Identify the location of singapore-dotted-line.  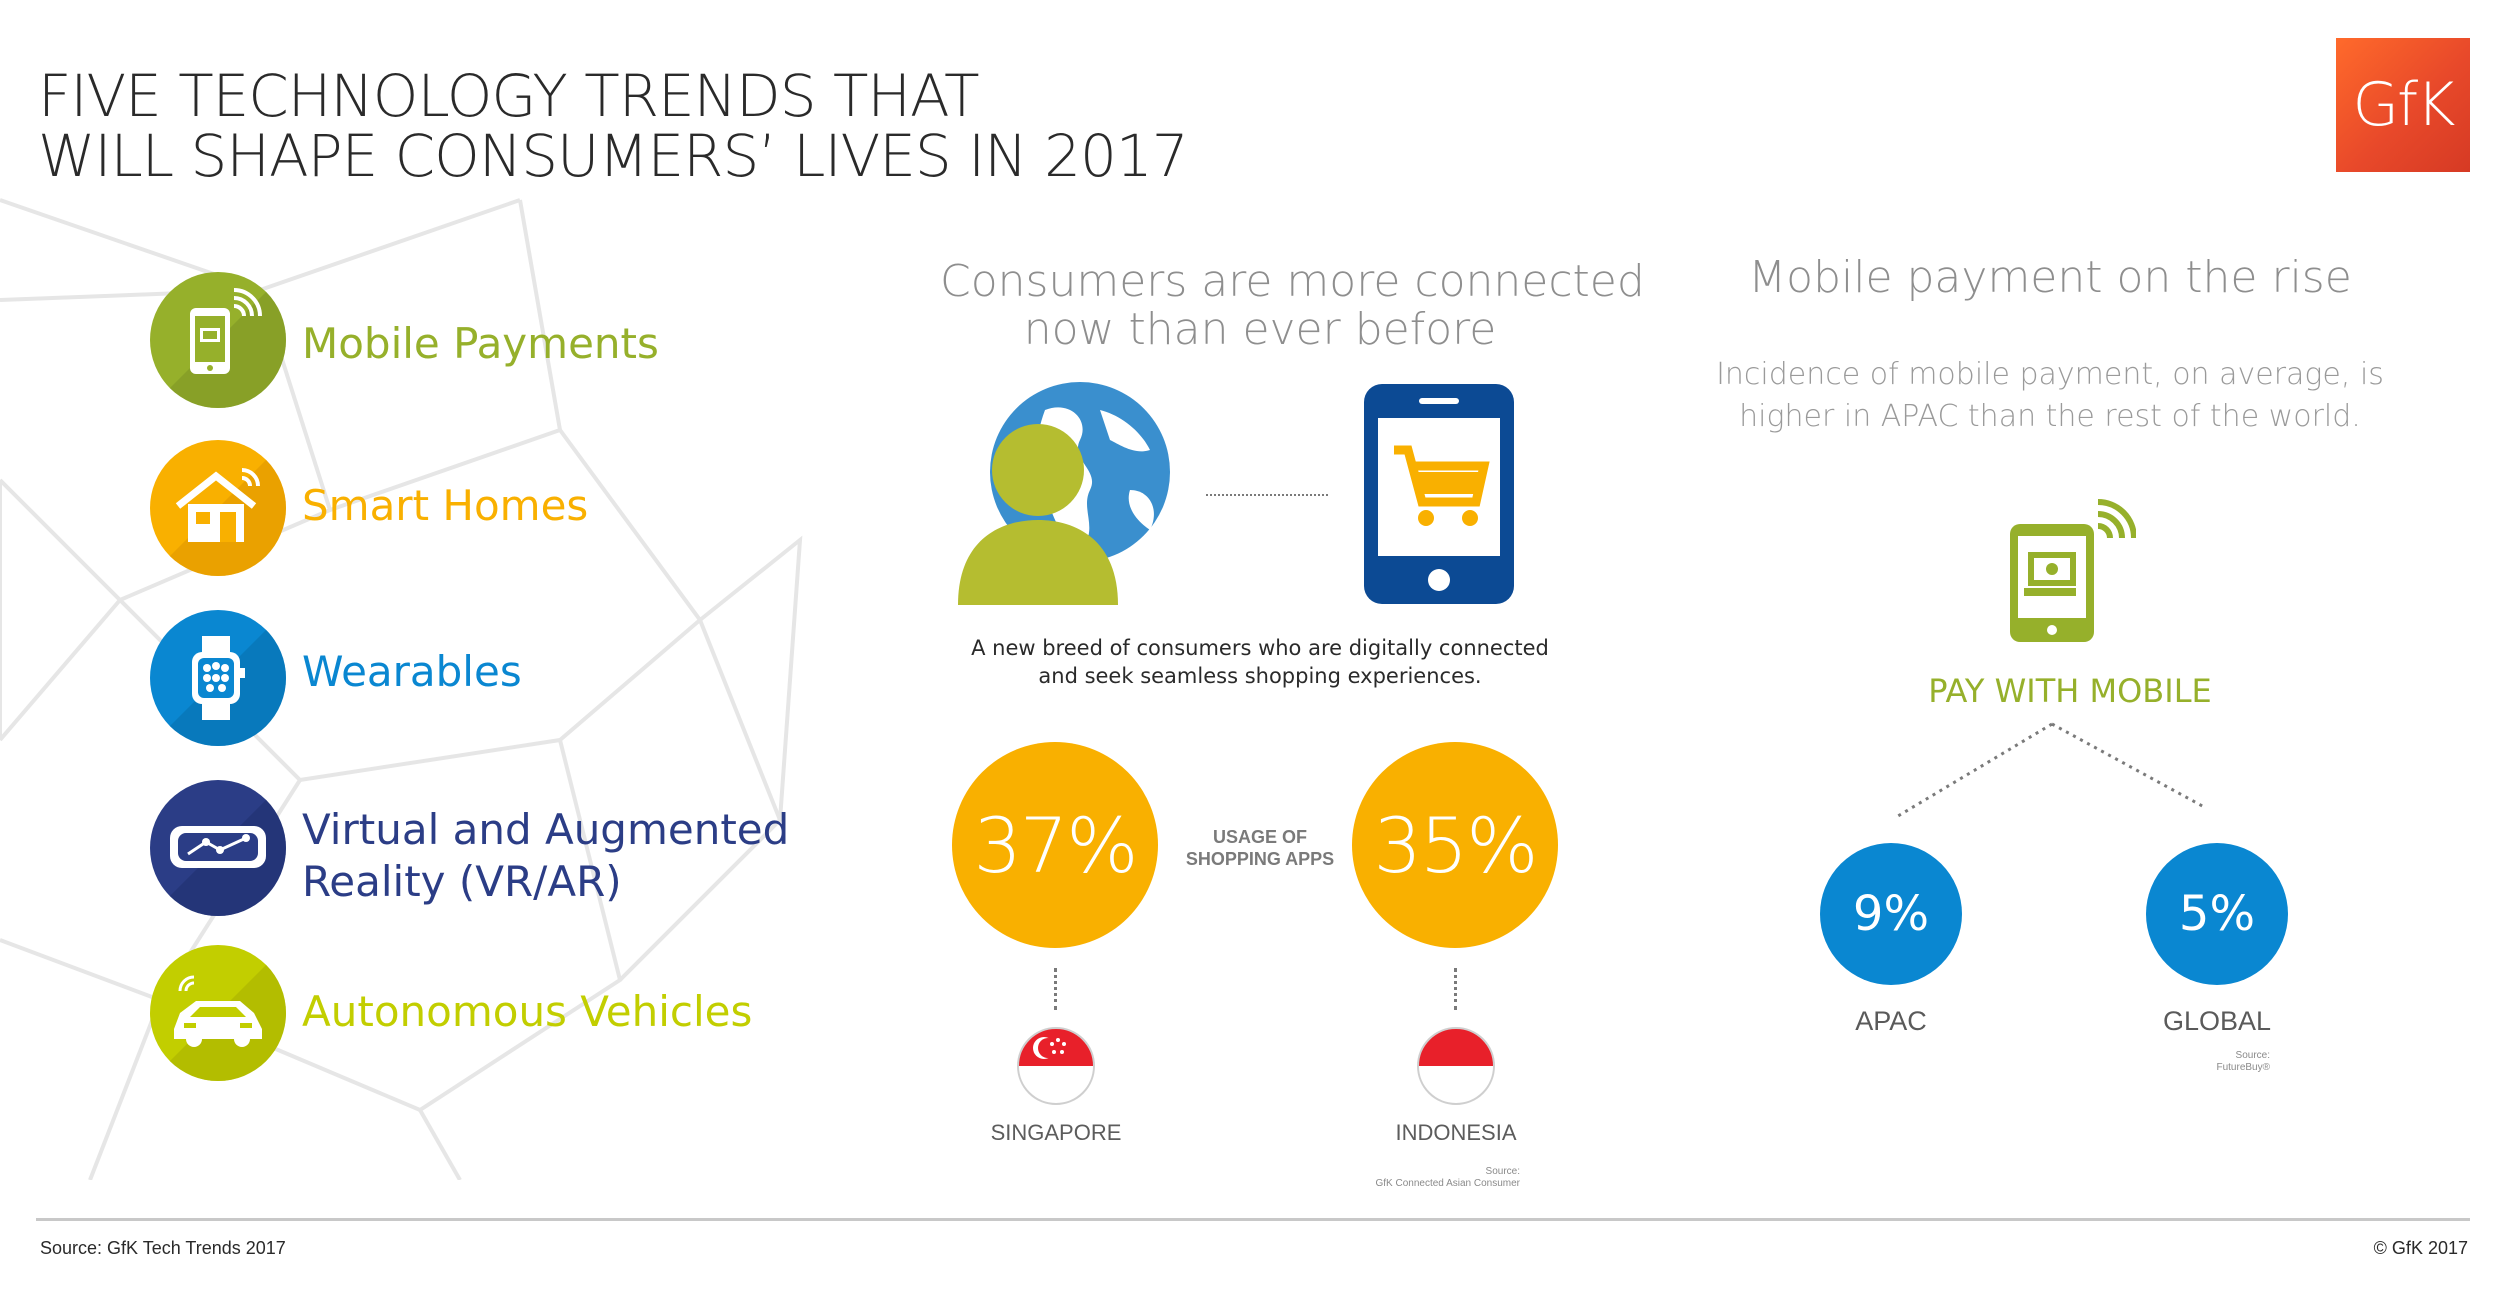
(1055, 989).